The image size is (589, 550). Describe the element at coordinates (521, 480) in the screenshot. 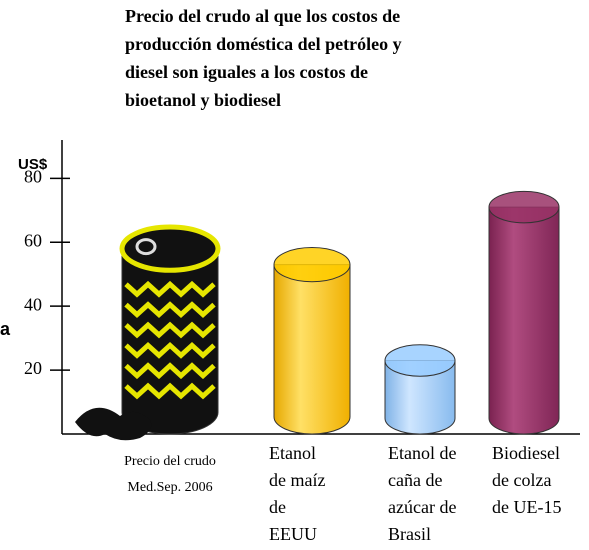

I see `x-tick-label: de colza` at that location.